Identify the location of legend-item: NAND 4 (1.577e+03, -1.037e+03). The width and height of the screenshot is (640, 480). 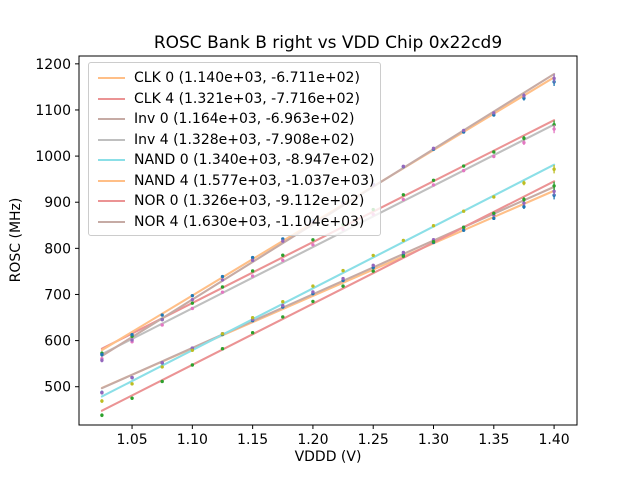
(236, 181).